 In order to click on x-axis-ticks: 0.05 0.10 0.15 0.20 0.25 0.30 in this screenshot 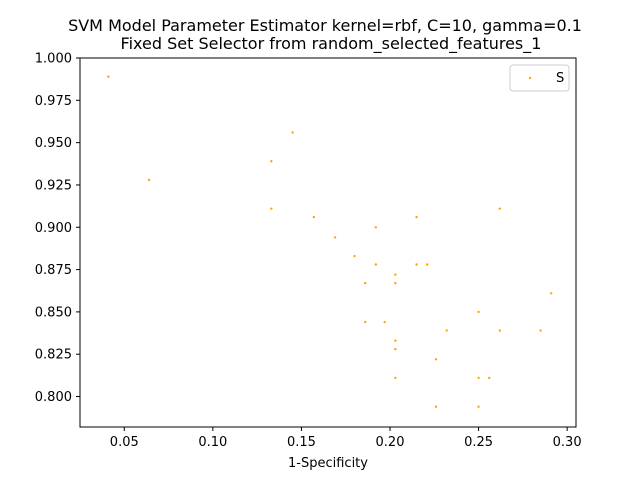, I will do `click(346, 438)`.